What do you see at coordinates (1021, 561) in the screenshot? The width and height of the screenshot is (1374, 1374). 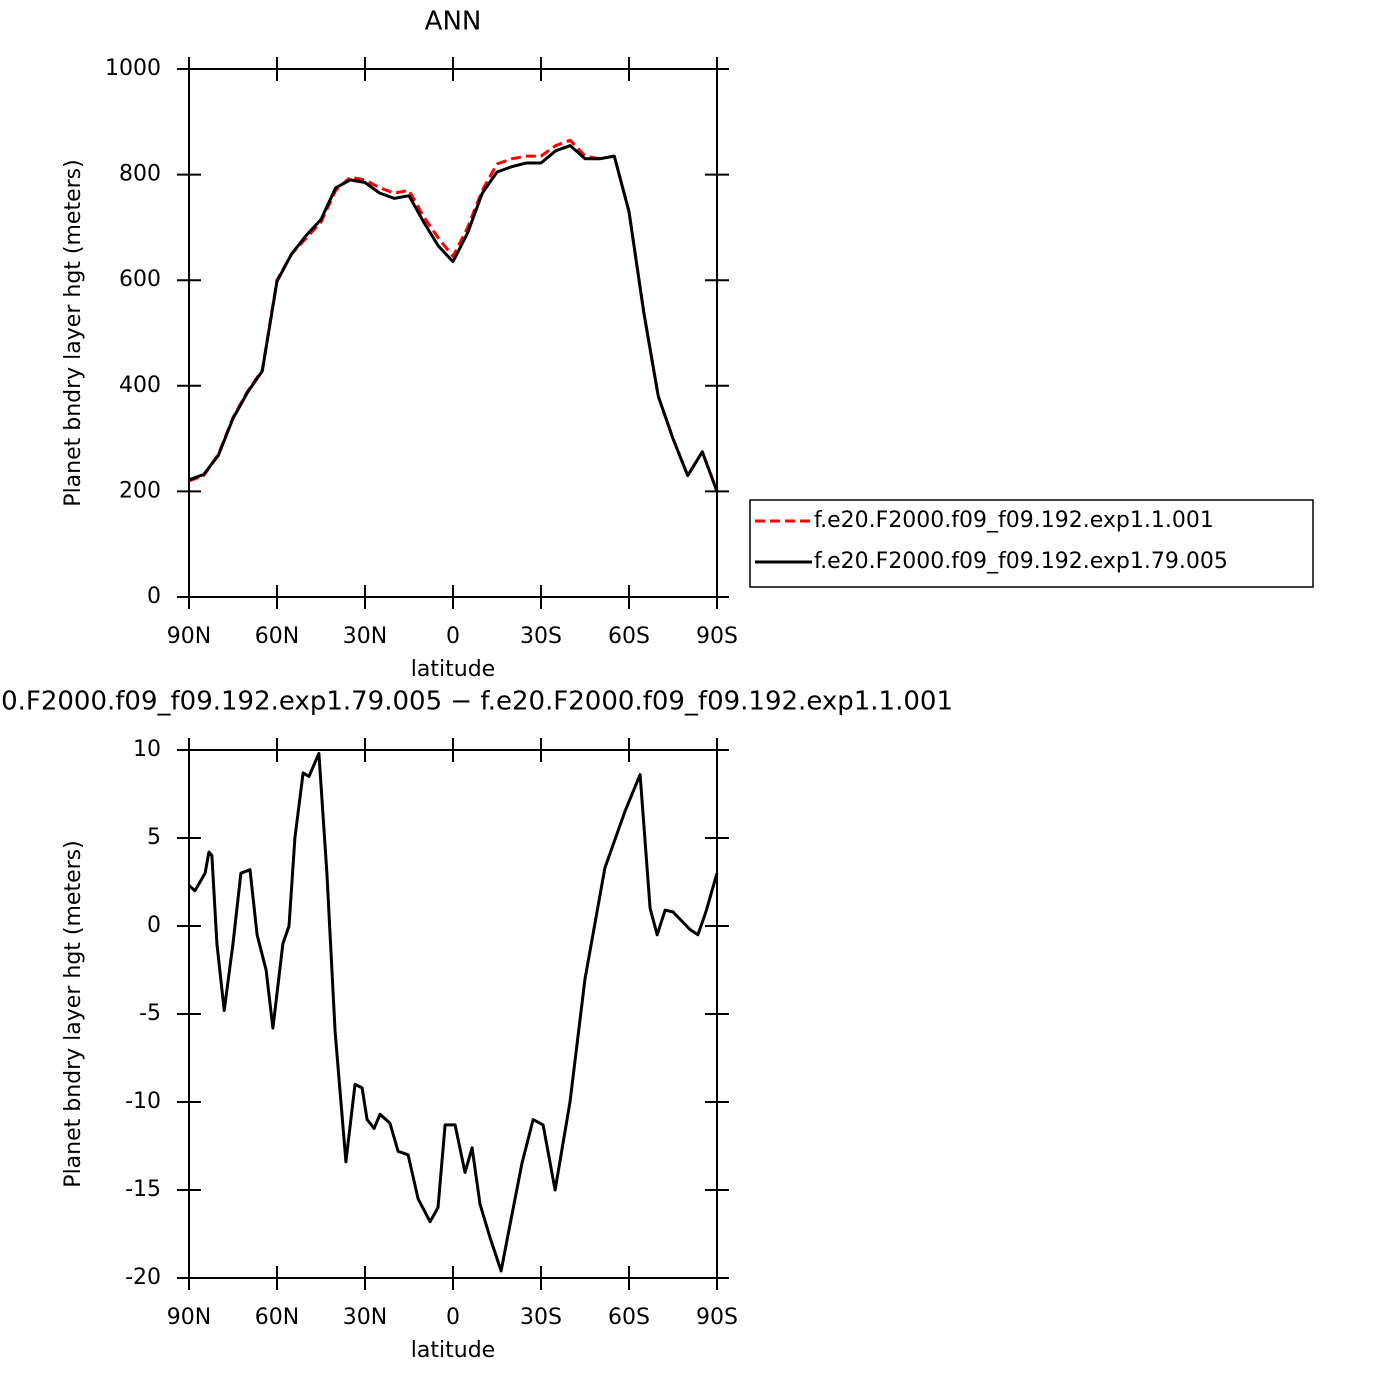 I see `legend-label: f.e20.F2000.f09_f09.192.exp1.79.005` at bounding box center [1021, 561].